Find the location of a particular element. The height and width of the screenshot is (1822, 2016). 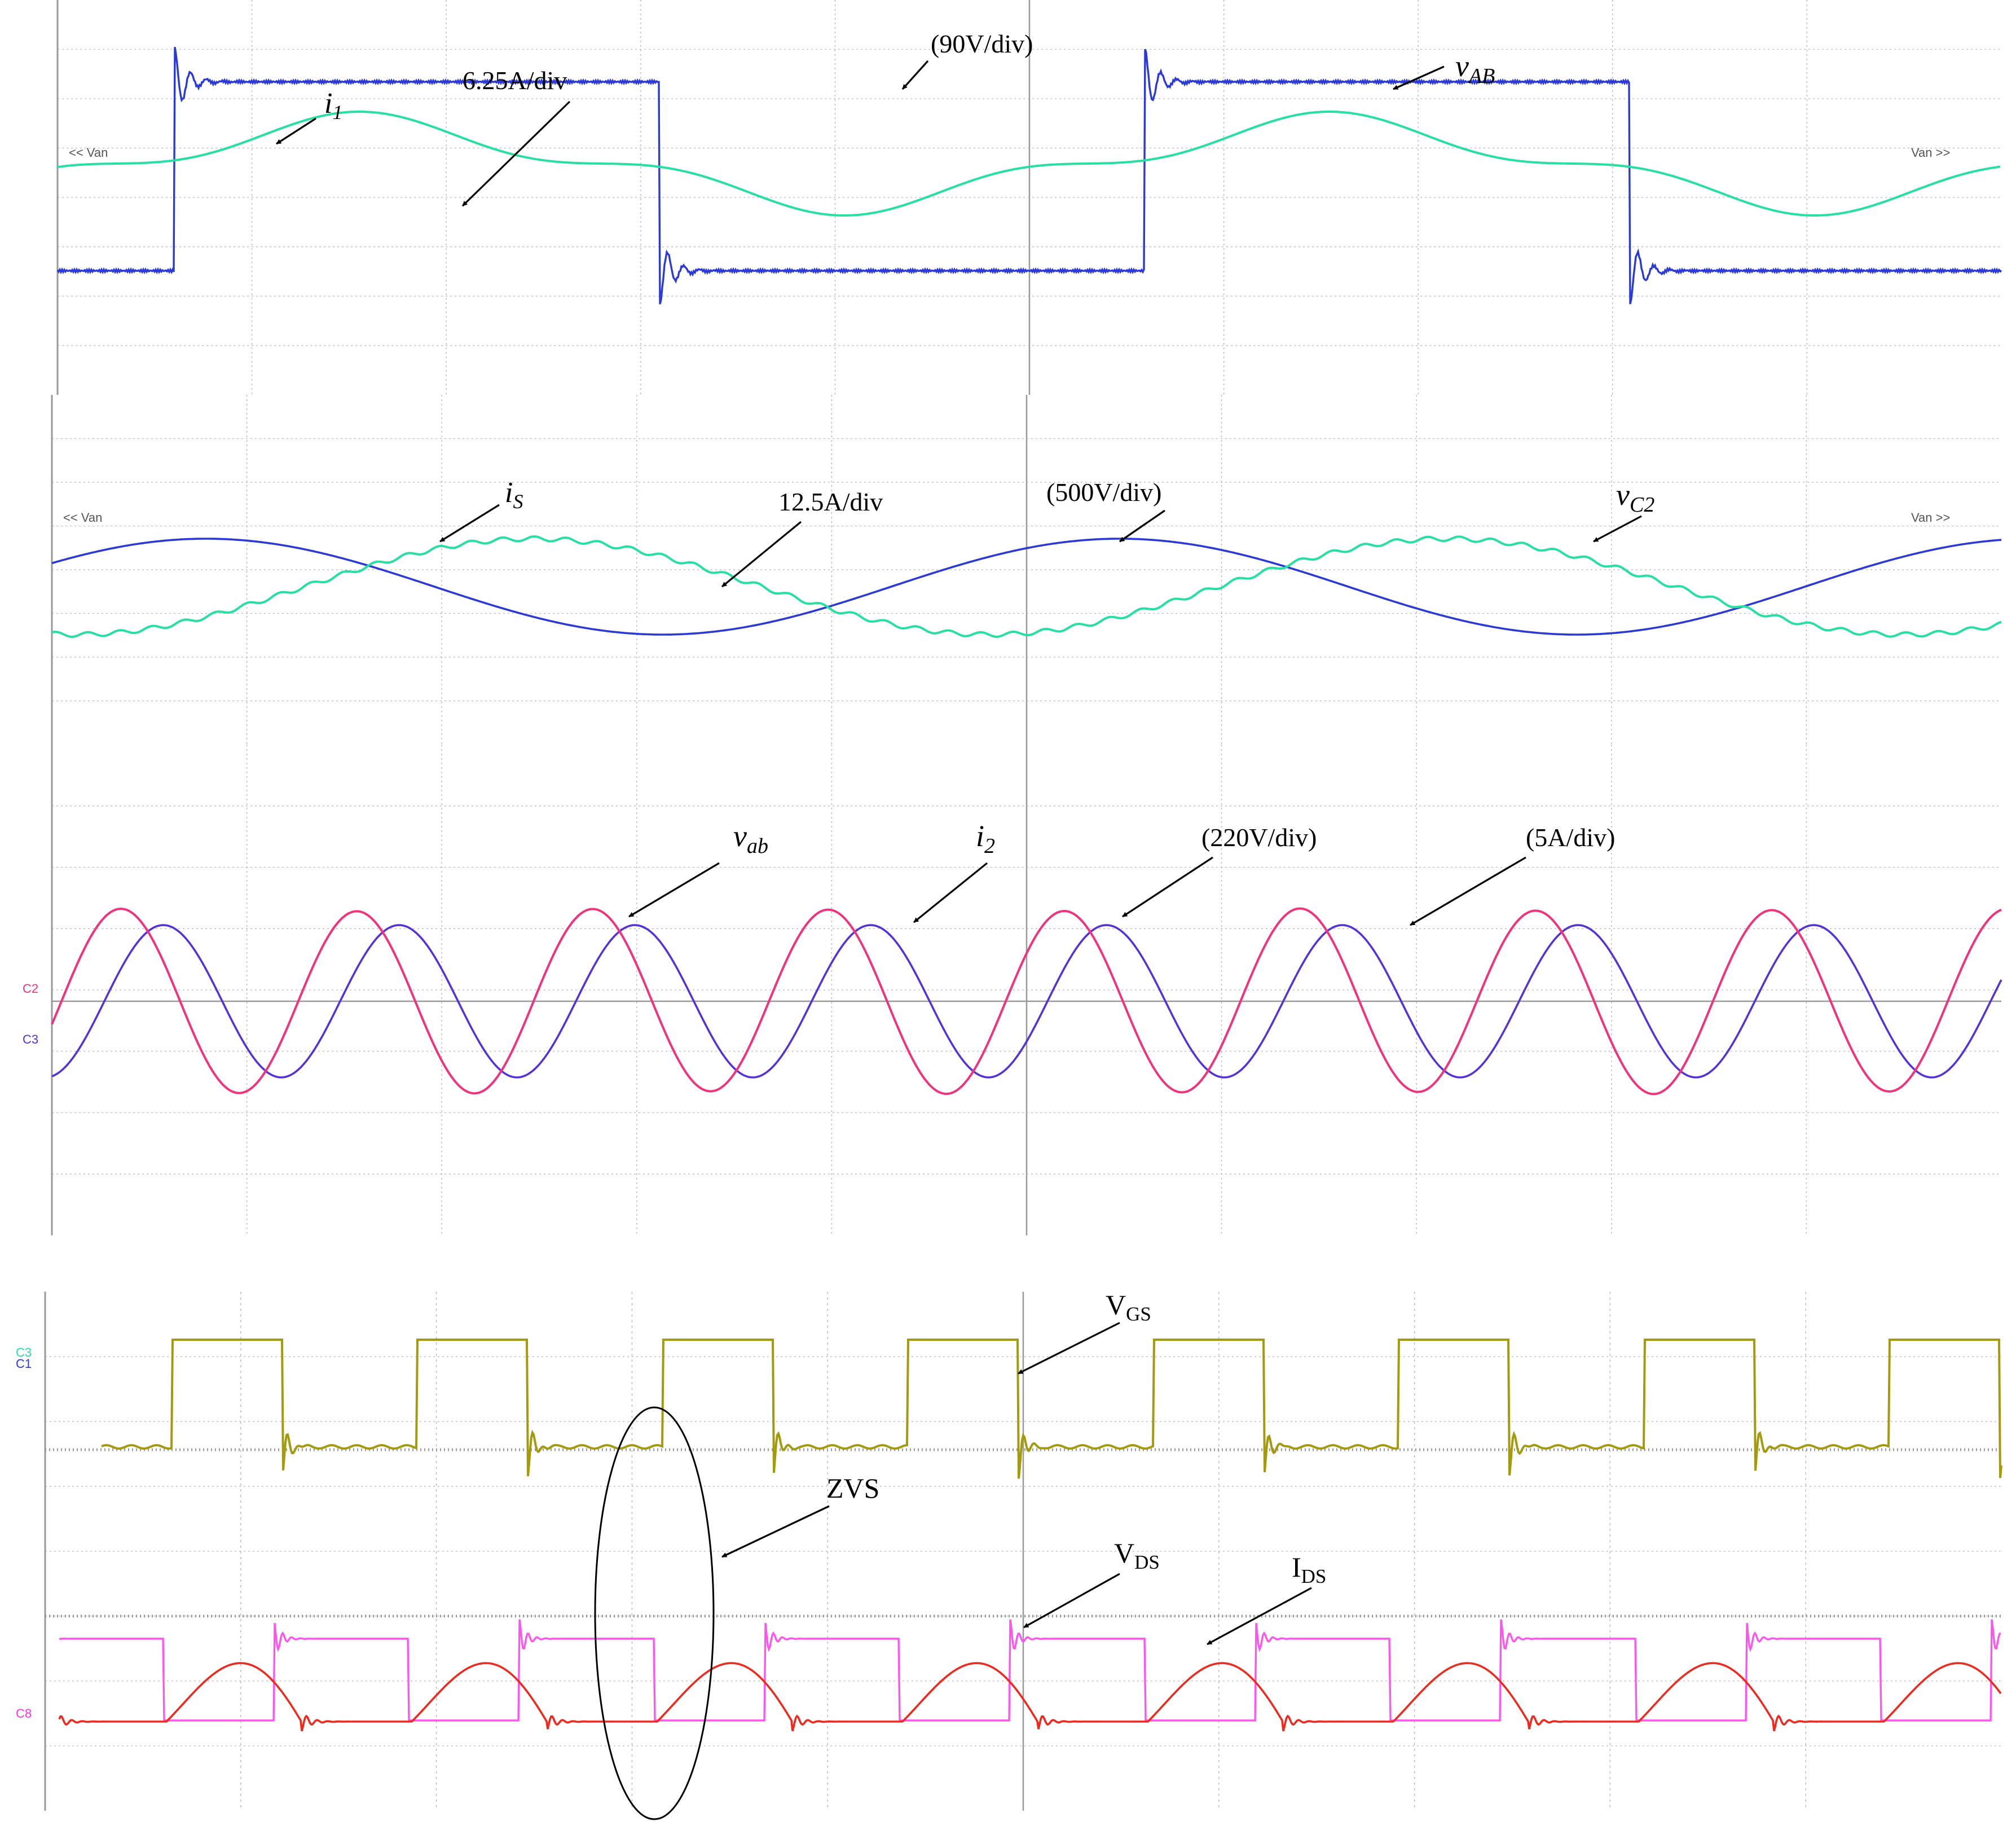

label-iS-sub: S is located at coordinates (518, 502).